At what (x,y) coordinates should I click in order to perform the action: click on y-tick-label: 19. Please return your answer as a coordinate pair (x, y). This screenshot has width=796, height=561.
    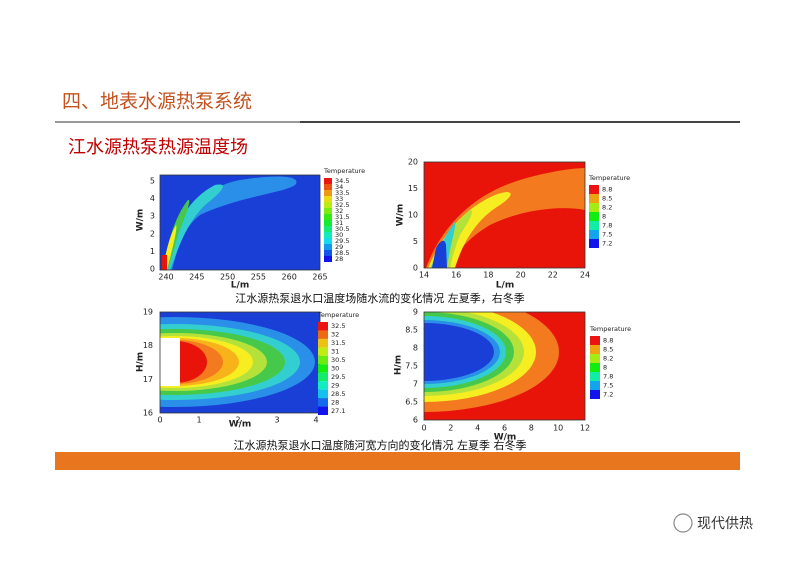
    Looking at the image, I should click on (148, 312).